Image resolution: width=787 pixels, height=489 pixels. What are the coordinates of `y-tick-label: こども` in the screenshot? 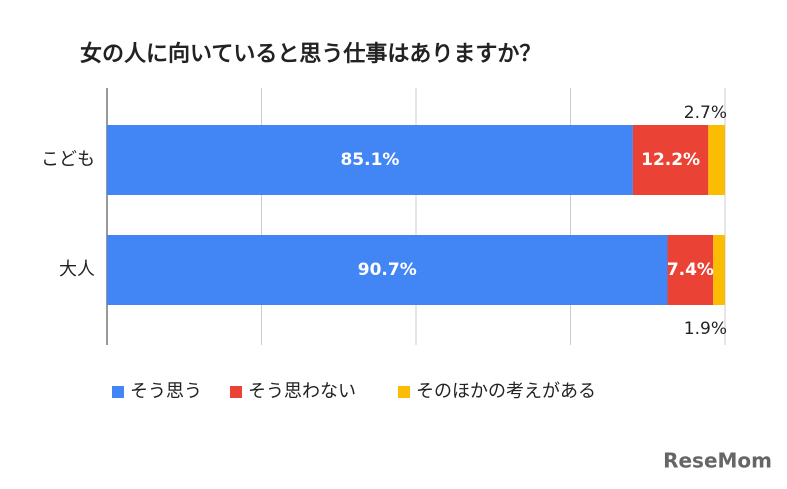 It's located at (68, 159).